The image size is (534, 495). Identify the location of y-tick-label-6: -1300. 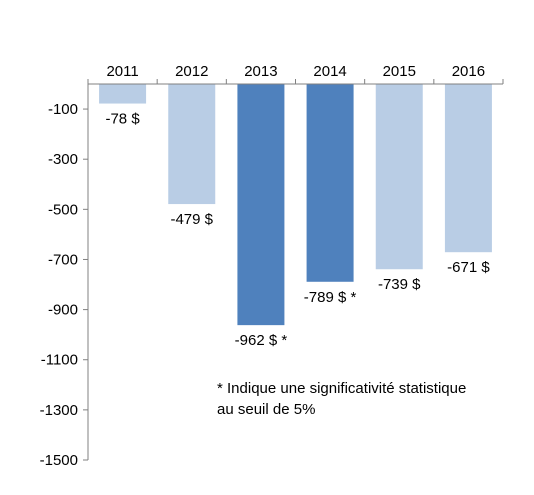
(59, 410).